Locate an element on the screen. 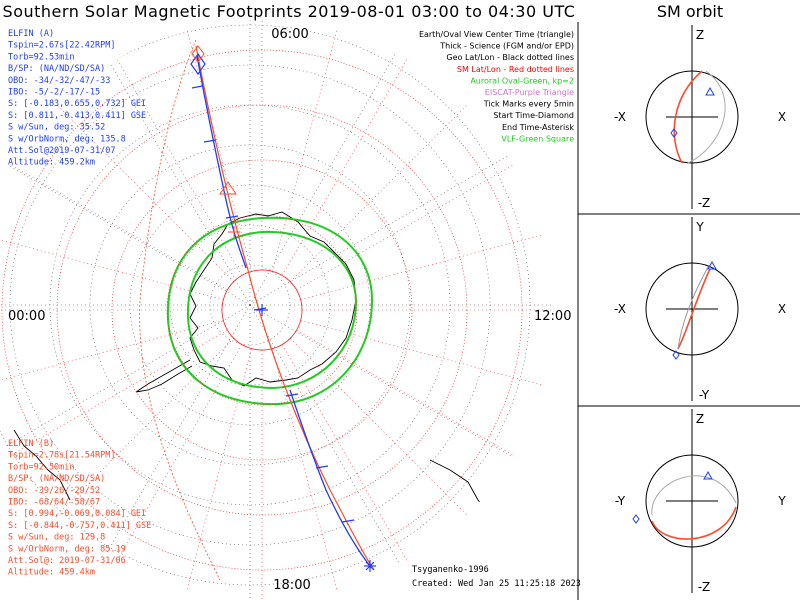 The image size is (800, 600). panel-axis-label-top: Z is located at coordinates (700, 419).